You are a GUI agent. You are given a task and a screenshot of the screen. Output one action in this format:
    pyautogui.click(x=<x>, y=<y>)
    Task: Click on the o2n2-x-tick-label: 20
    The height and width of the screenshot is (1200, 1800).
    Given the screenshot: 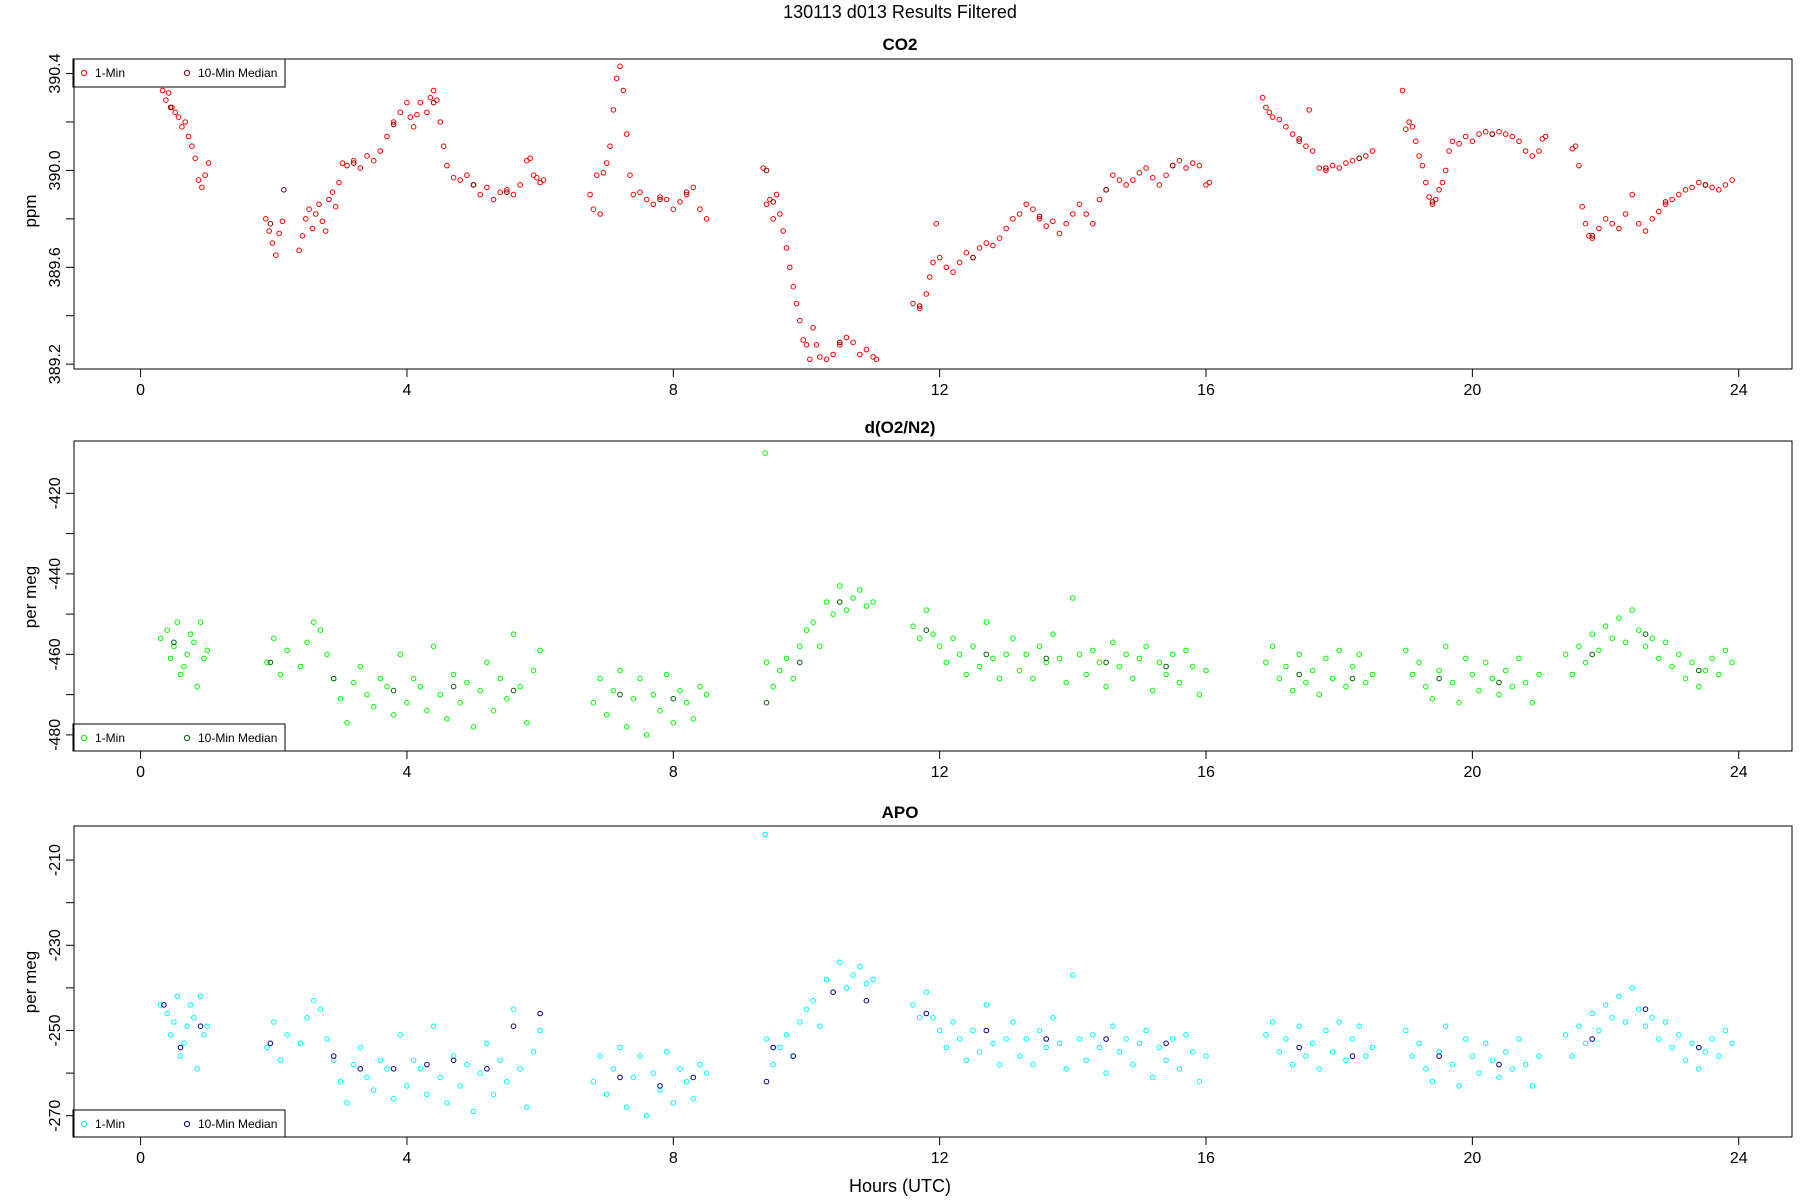 What is the action you would take?
    pyautogui.click(x=1472, y=772)
    